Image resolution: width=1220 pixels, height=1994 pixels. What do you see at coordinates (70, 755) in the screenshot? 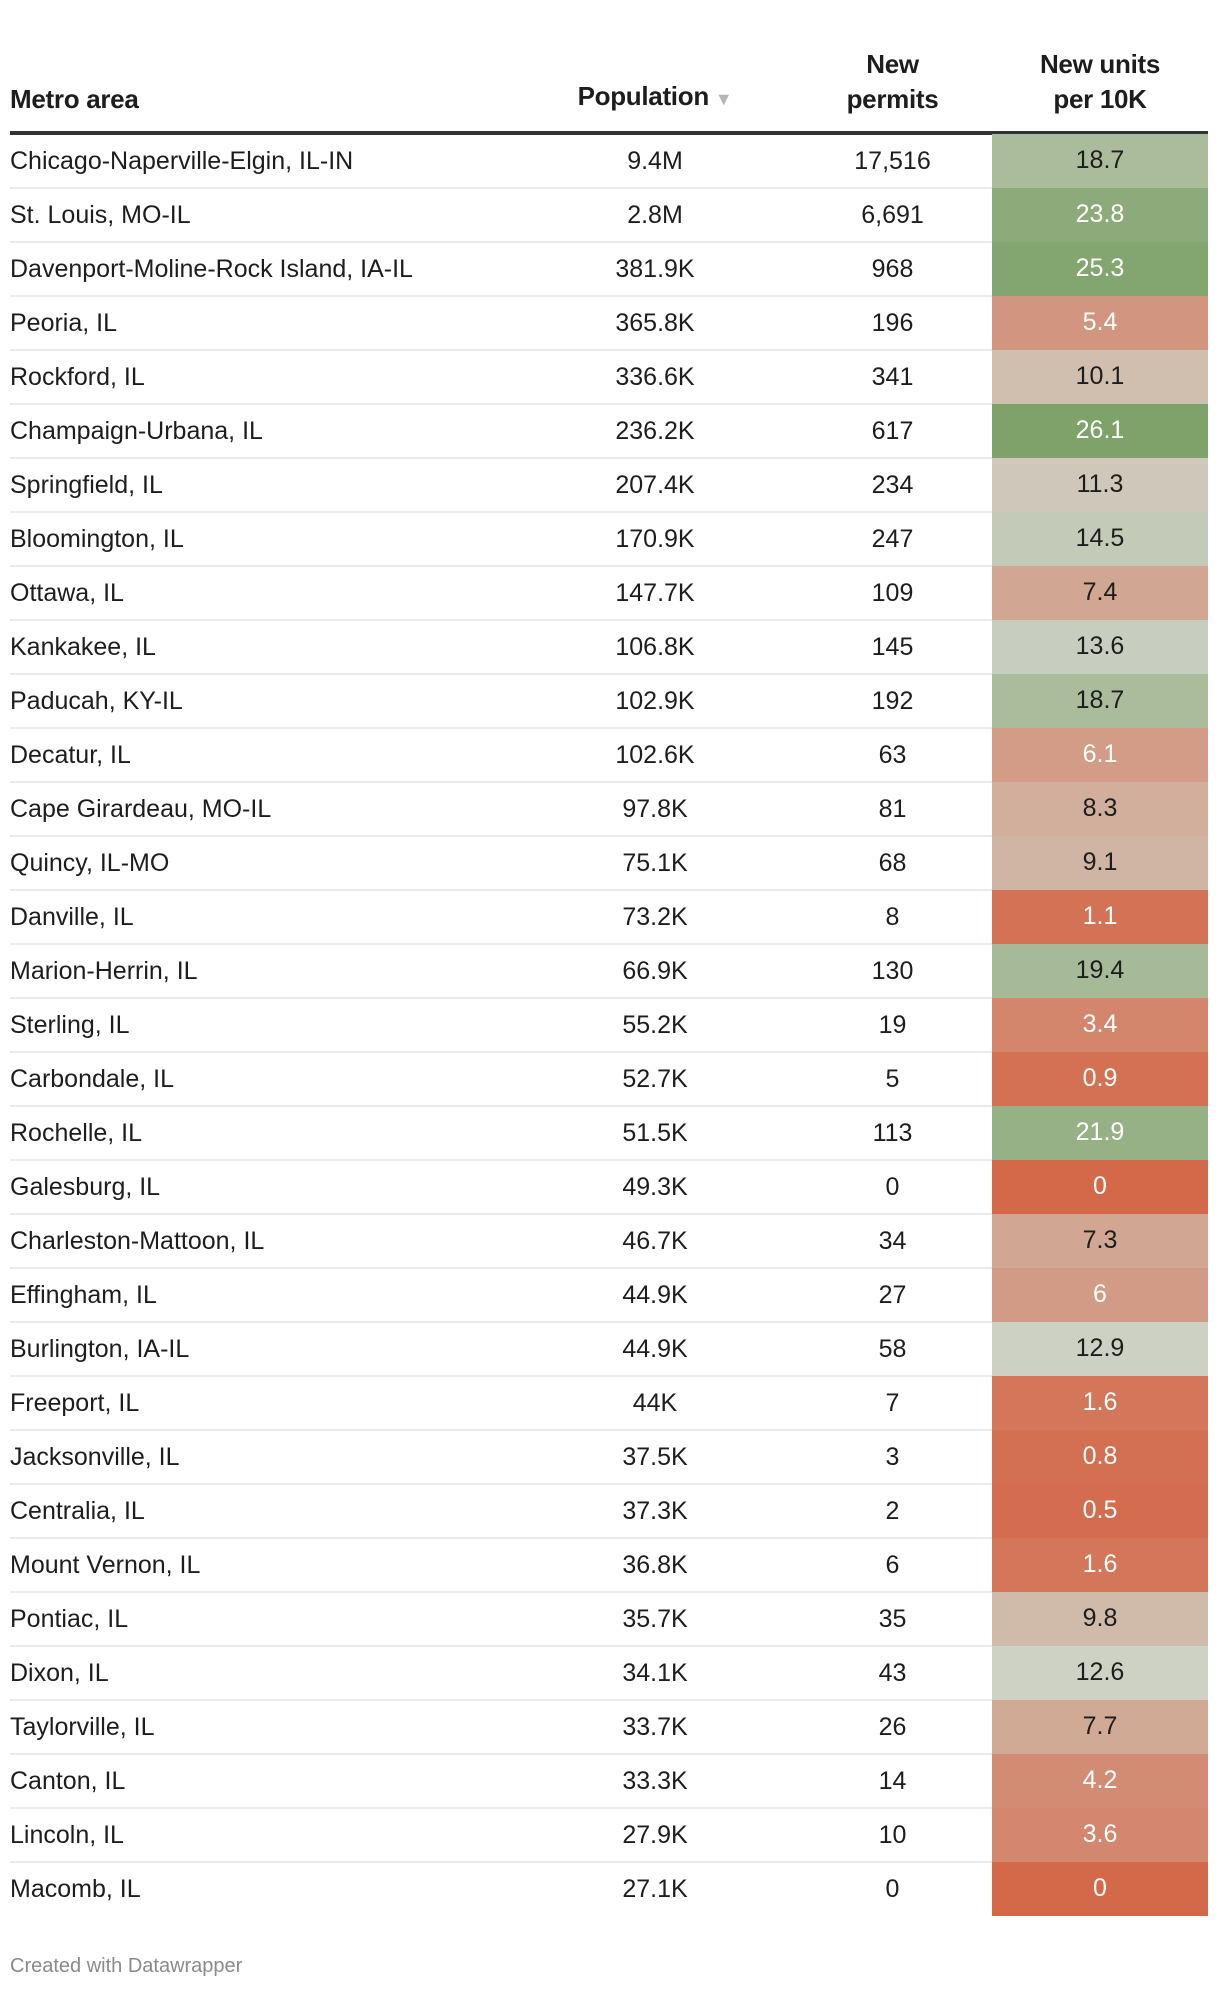
I see `metro-cell: Decatur, IL` at bounding box center [70, 755].